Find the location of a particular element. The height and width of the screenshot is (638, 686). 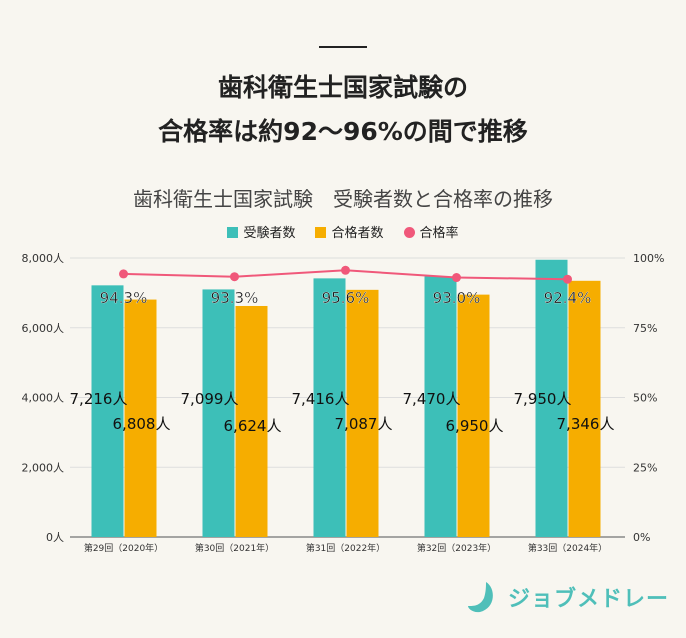

data-label-pass-rate: 92.4% is located at coordinates (568, 298).